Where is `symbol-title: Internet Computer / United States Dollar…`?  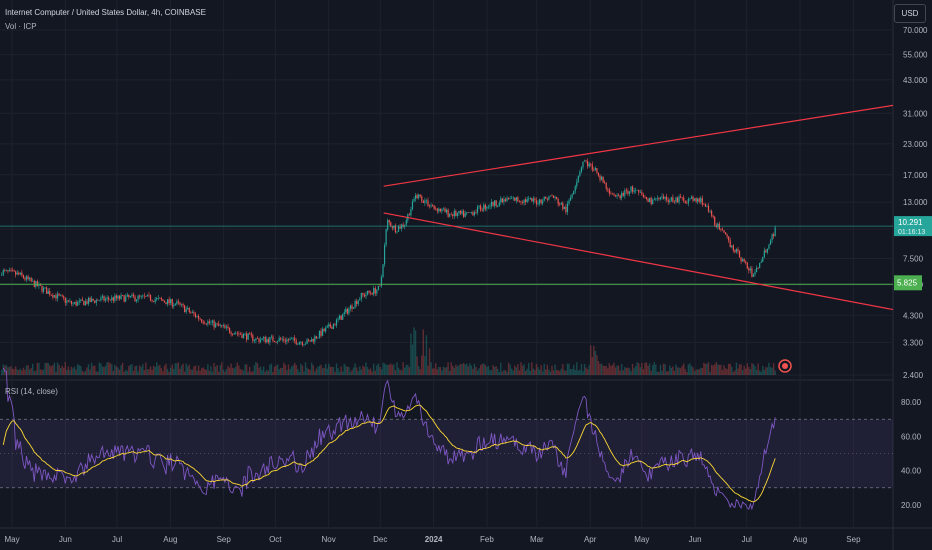 symbol-title: Internet Computer / United States Dollar… is located at coordinates (105, 12).